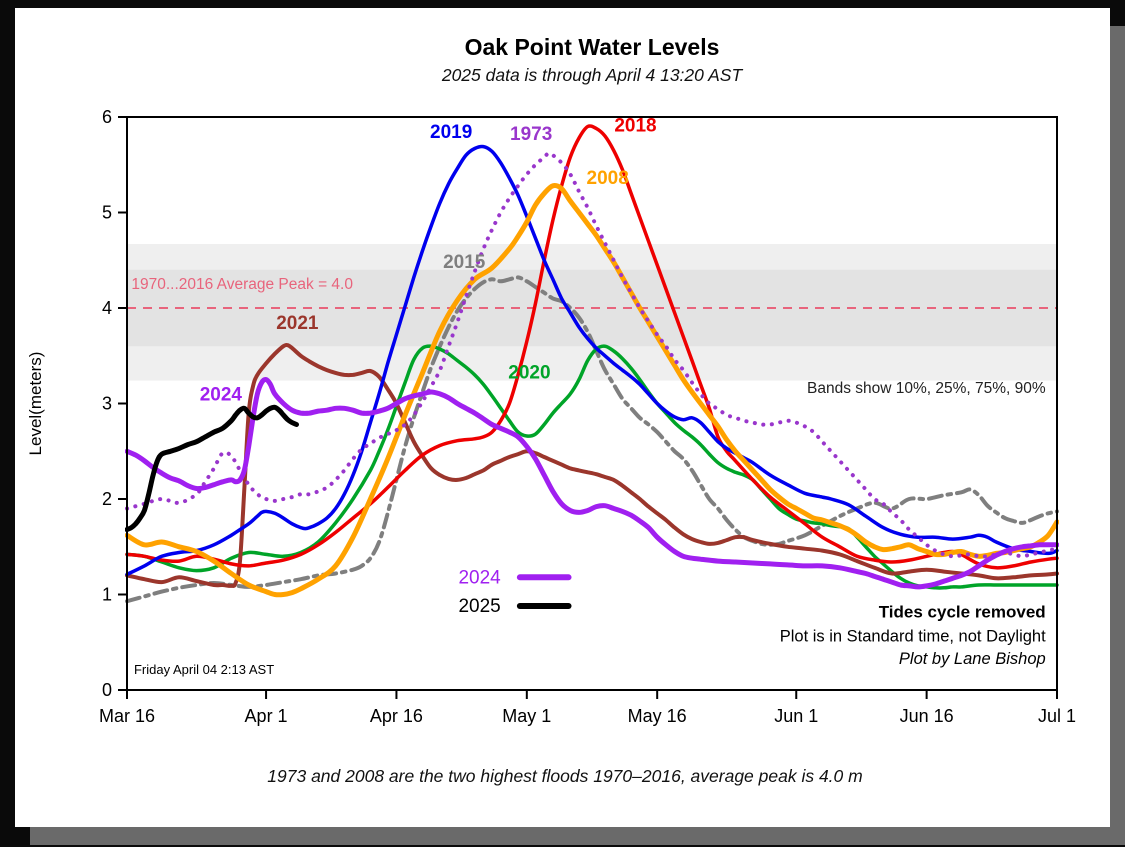 This screenshot has width=1125, height=847. What do you see at coordinates (107, 499) in the screenshot?
I see `y-tick-label: 2` at bounding box center [107, 499].